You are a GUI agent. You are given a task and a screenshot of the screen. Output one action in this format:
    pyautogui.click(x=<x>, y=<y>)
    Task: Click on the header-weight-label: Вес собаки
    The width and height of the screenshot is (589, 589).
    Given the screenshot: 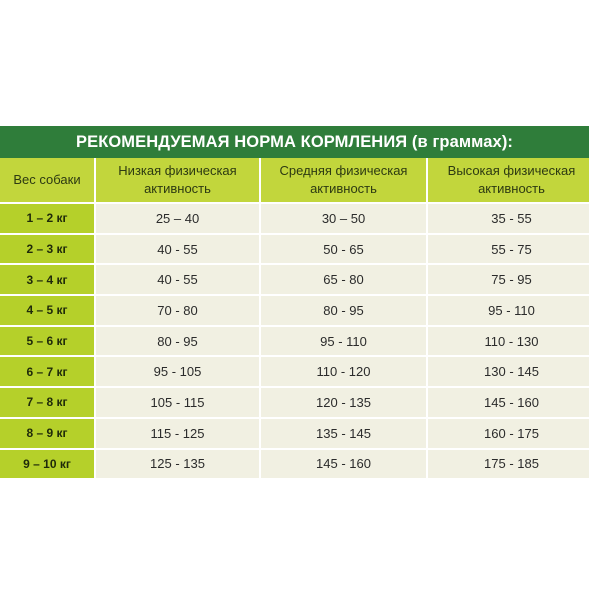 What is the action you would take?
    pyautogui.click(x=47, y=180)
    